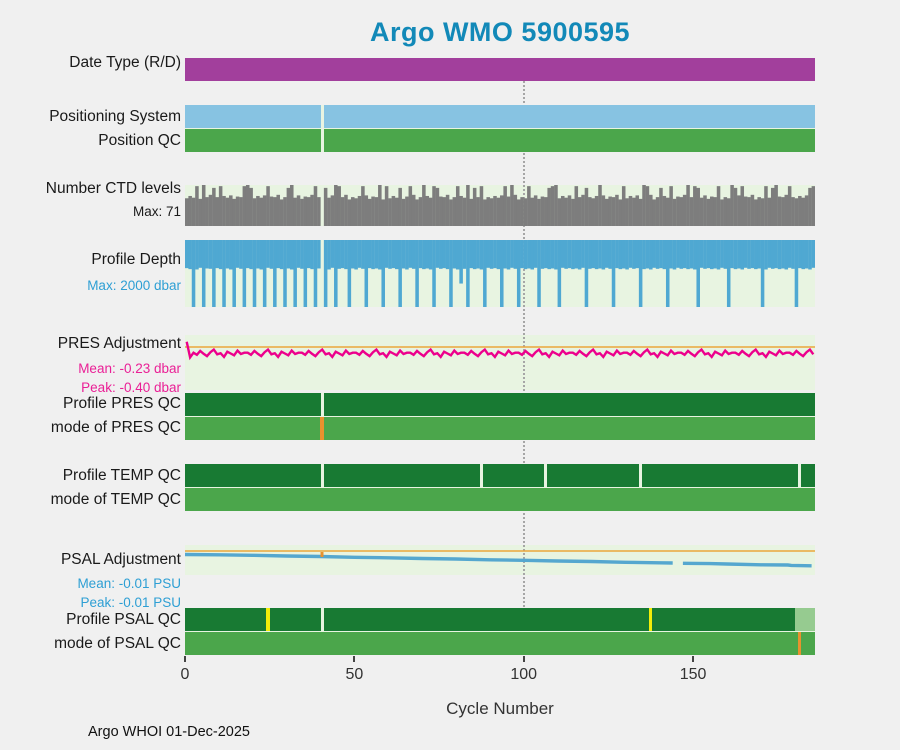 The width and height of the screenshot is (900, 750). I want to click on strip-mode-psal-qc, so click(500, 643).